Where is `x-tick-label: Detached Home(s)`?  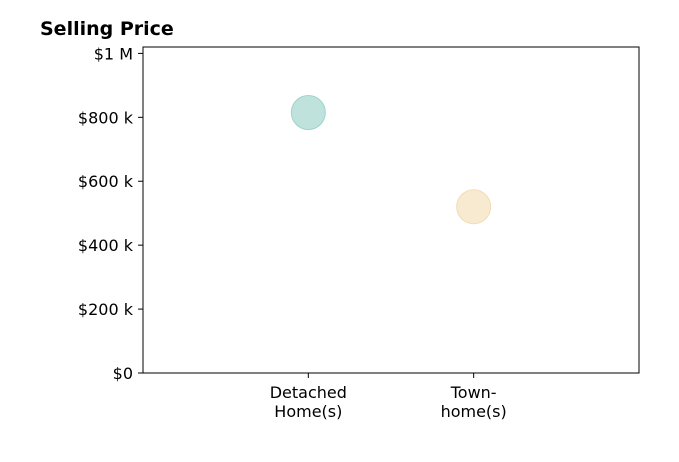
x-tick-label: Detached Home(s) is located at coordinates (308, 402).